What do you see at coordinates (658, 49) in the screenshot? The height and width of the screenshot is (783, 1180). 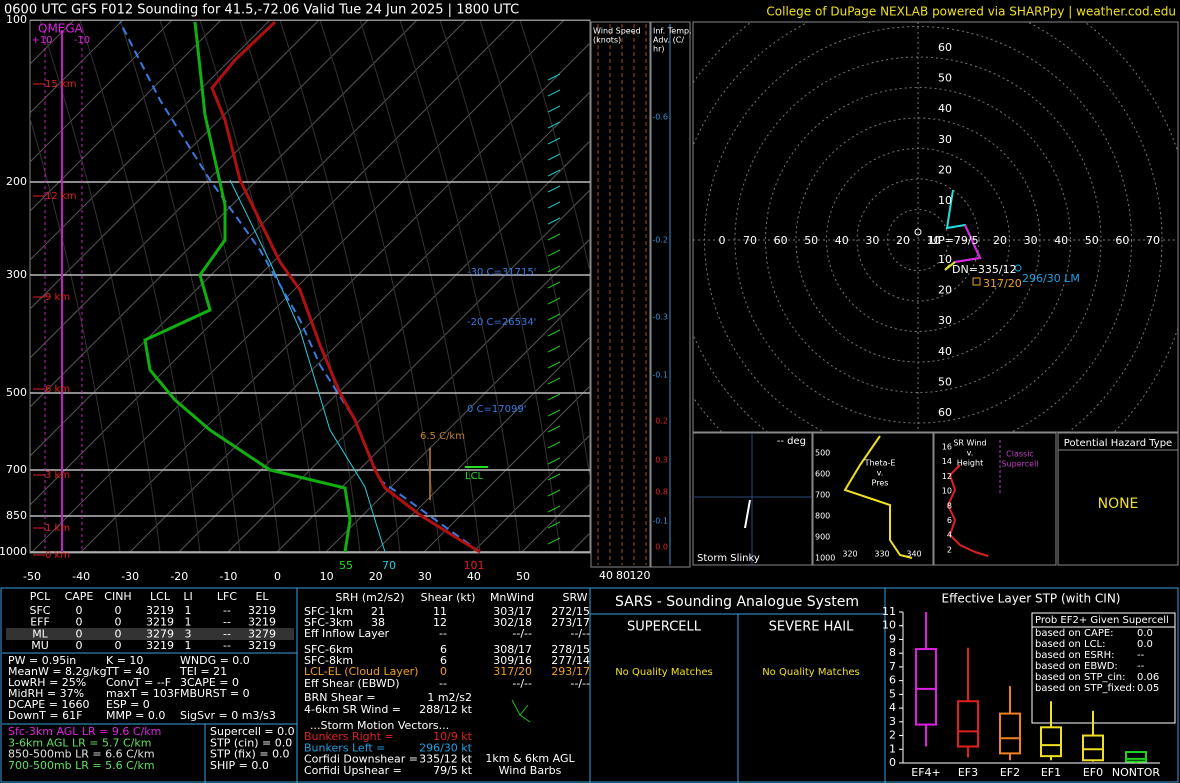 I see `adv-title: hr)` at bounding box center [658, 49].